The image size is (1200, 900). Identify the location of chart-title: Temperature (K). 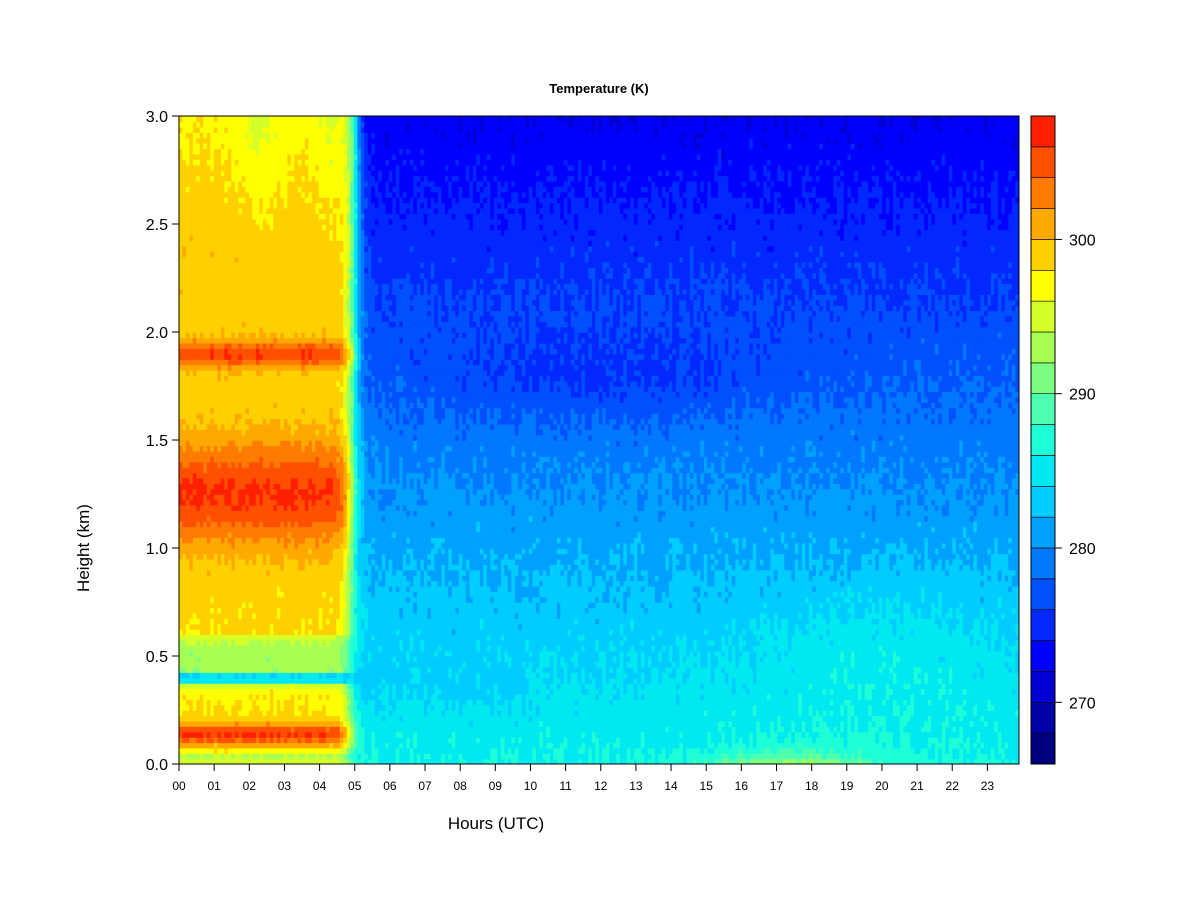
(598, 88).